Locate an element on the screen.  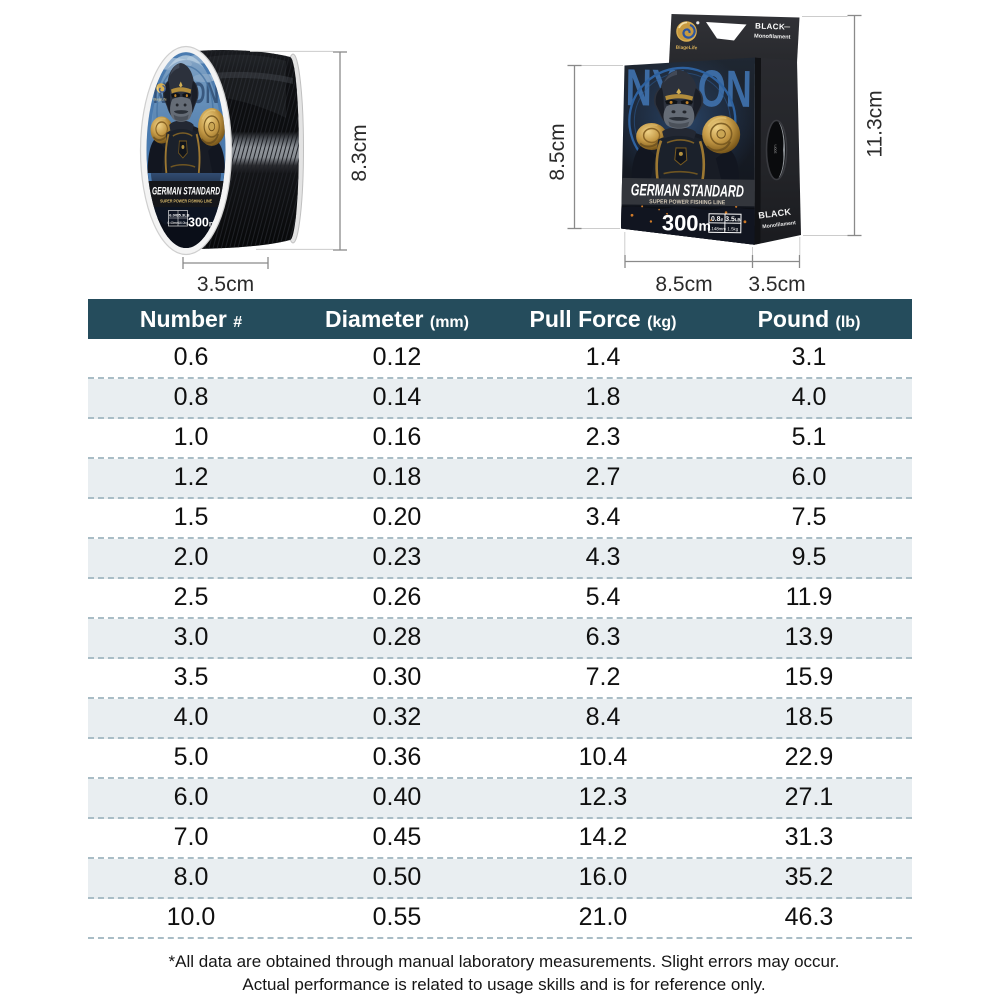
svg-text: 8.3cm is located at coordinates (359, 152).